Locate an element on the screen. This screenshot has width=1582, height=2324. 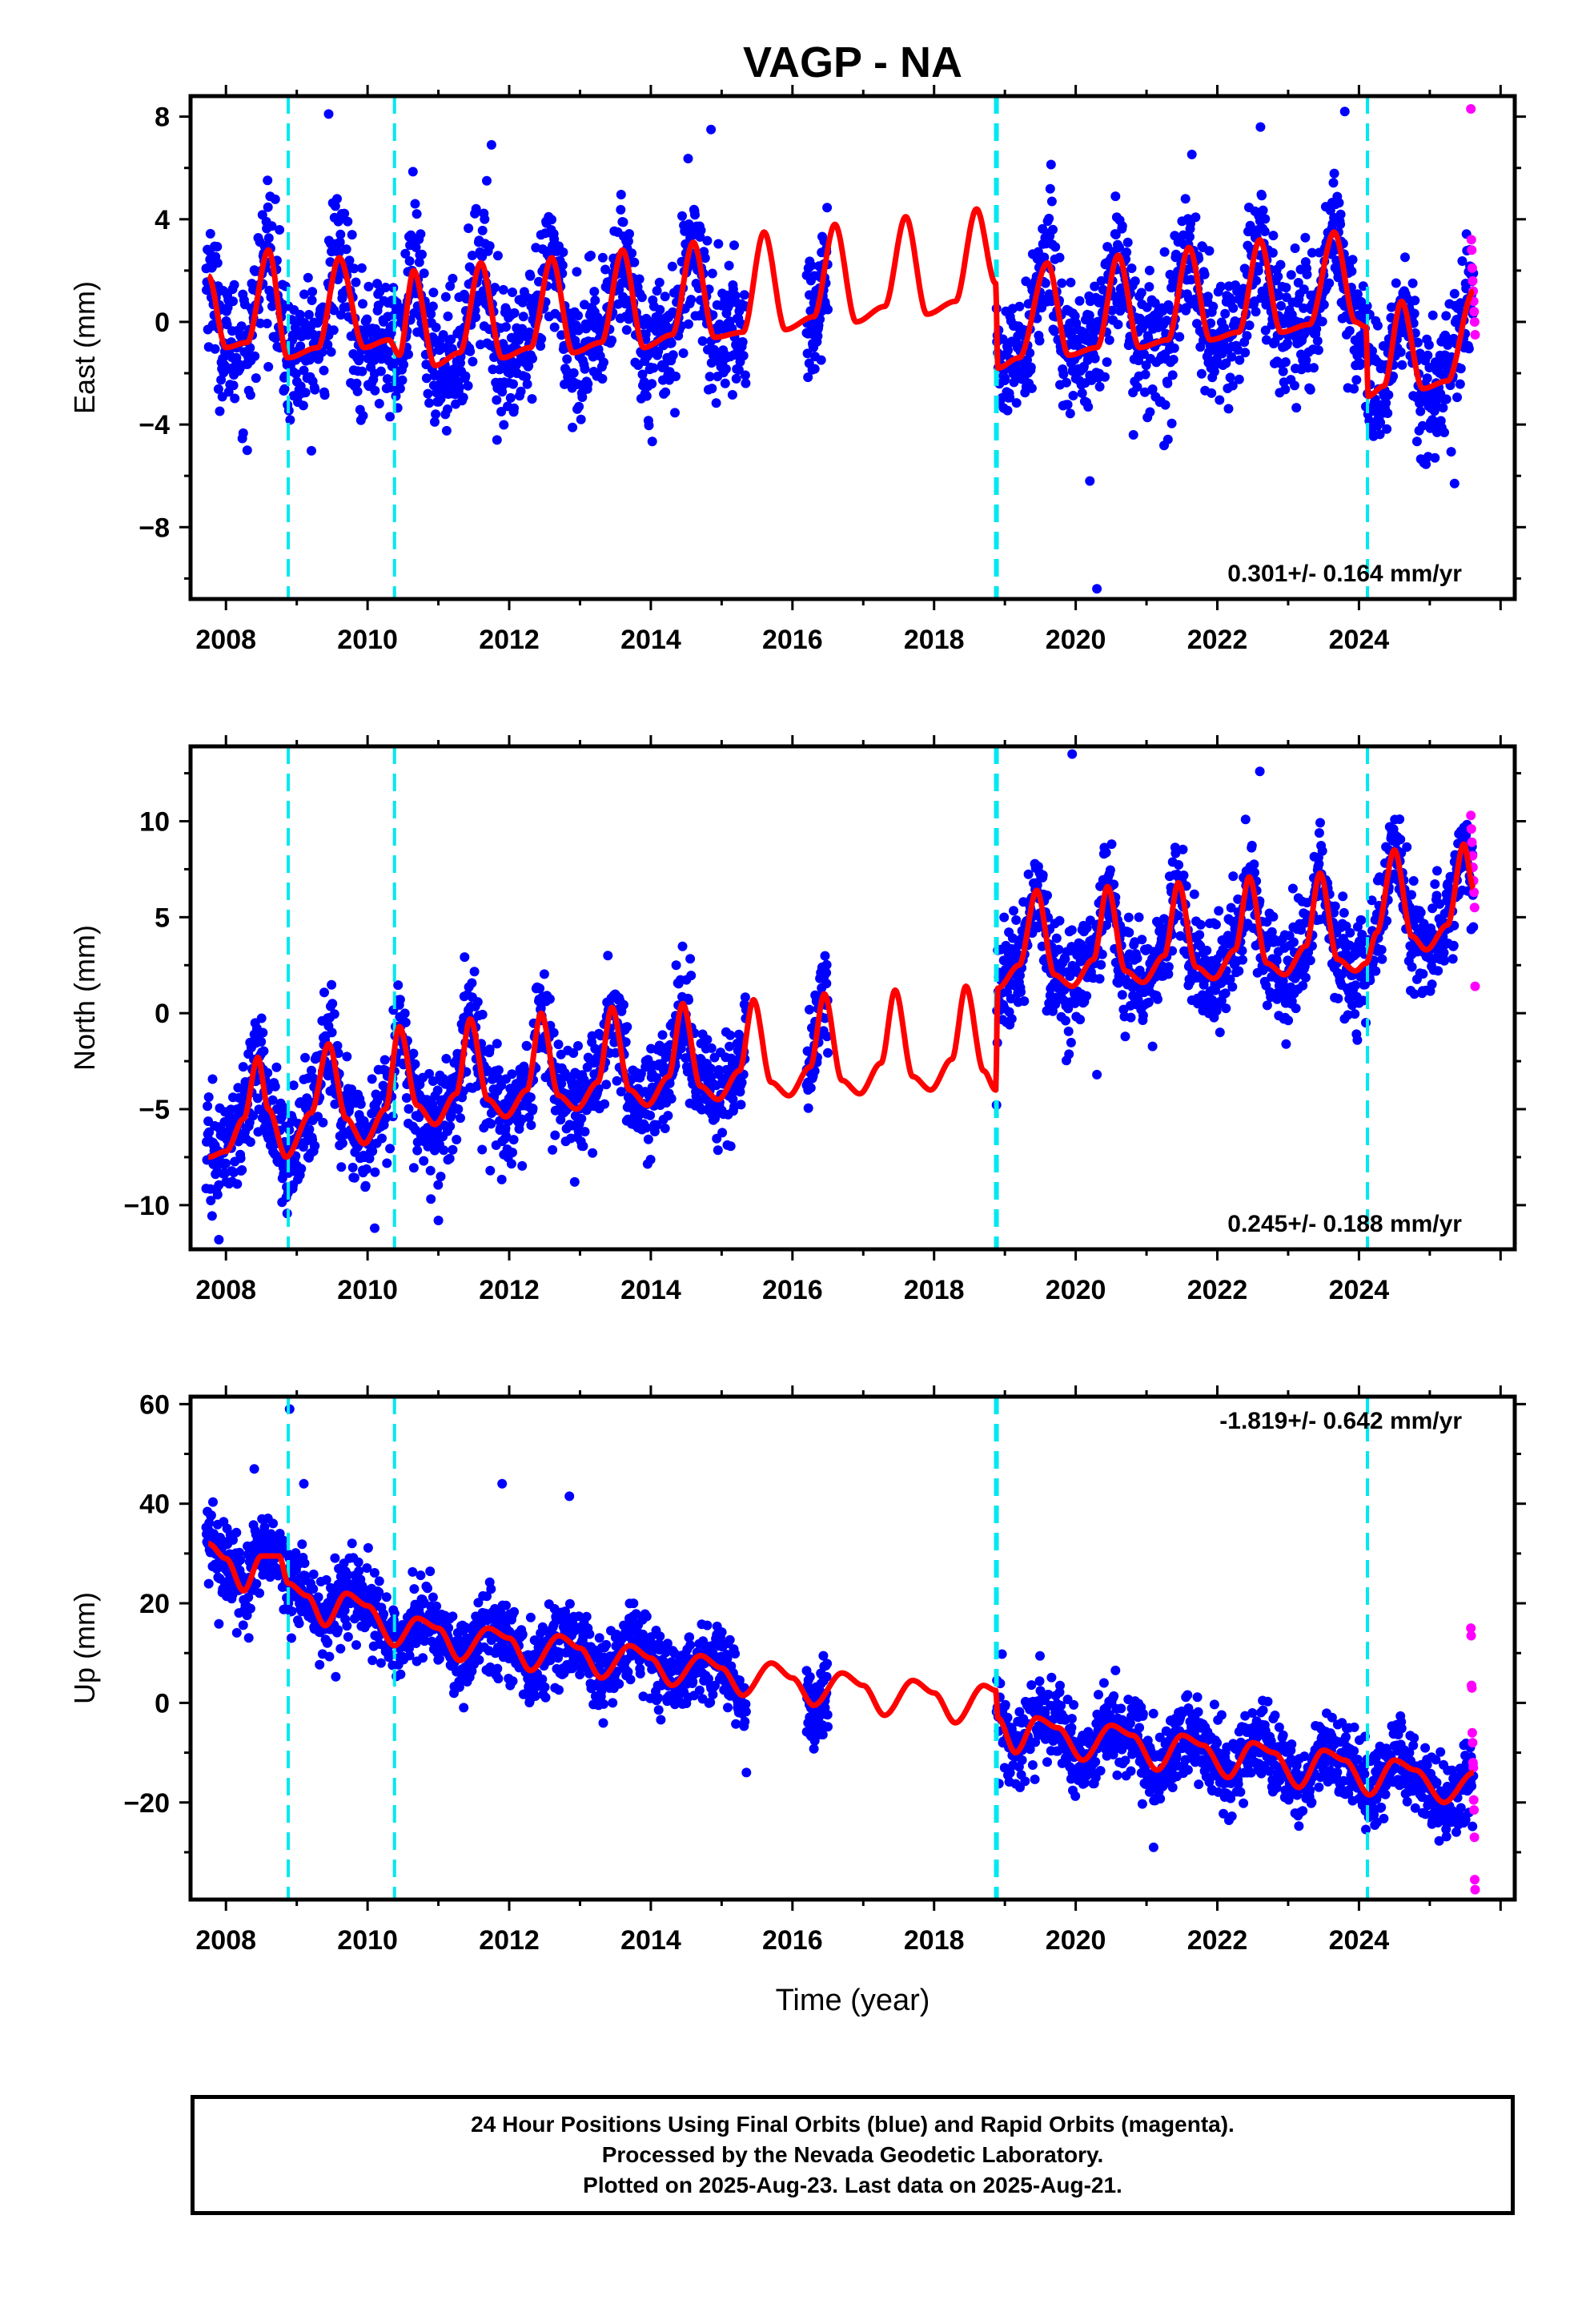
x-tick-label: 2020 is located at coordinates (1076, 640).